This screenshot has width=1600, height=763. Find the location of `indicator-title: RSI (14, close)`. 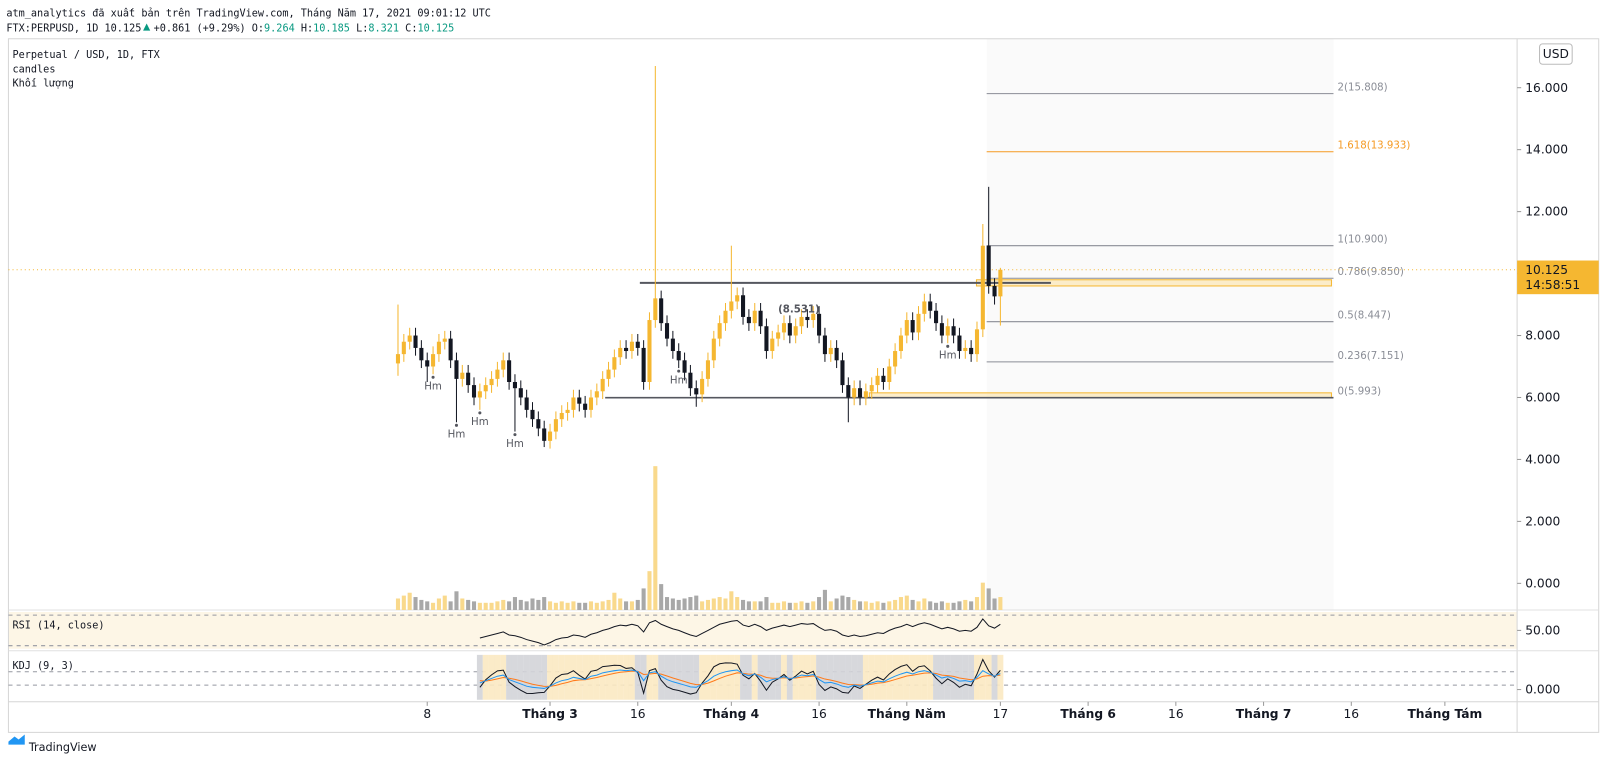

indicator-title: RSI (14, close) is located at coordinates (59, 625).